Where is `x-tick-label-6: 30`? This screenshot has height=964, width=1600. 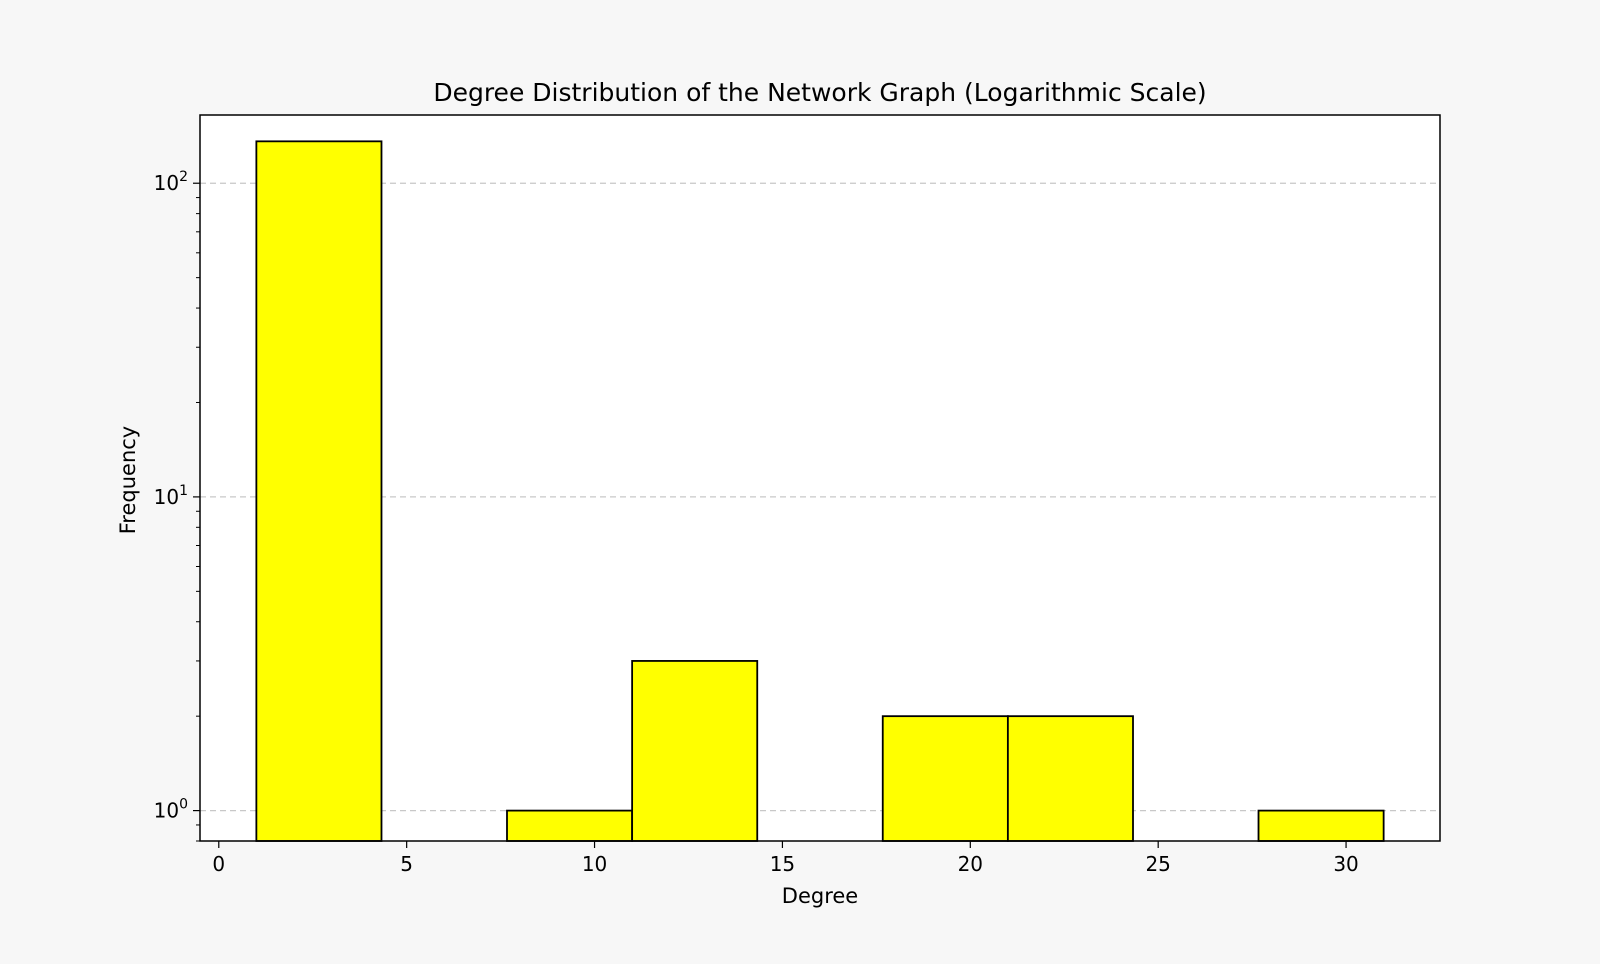
x-tick-label-6: 30 is located at coordinates (1345, 864).